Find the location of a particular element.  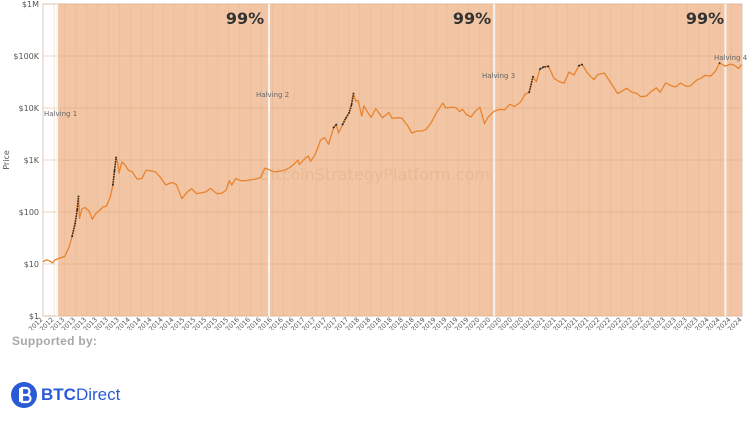

y-tick-label: $1M is located at coordinates (30, 4).